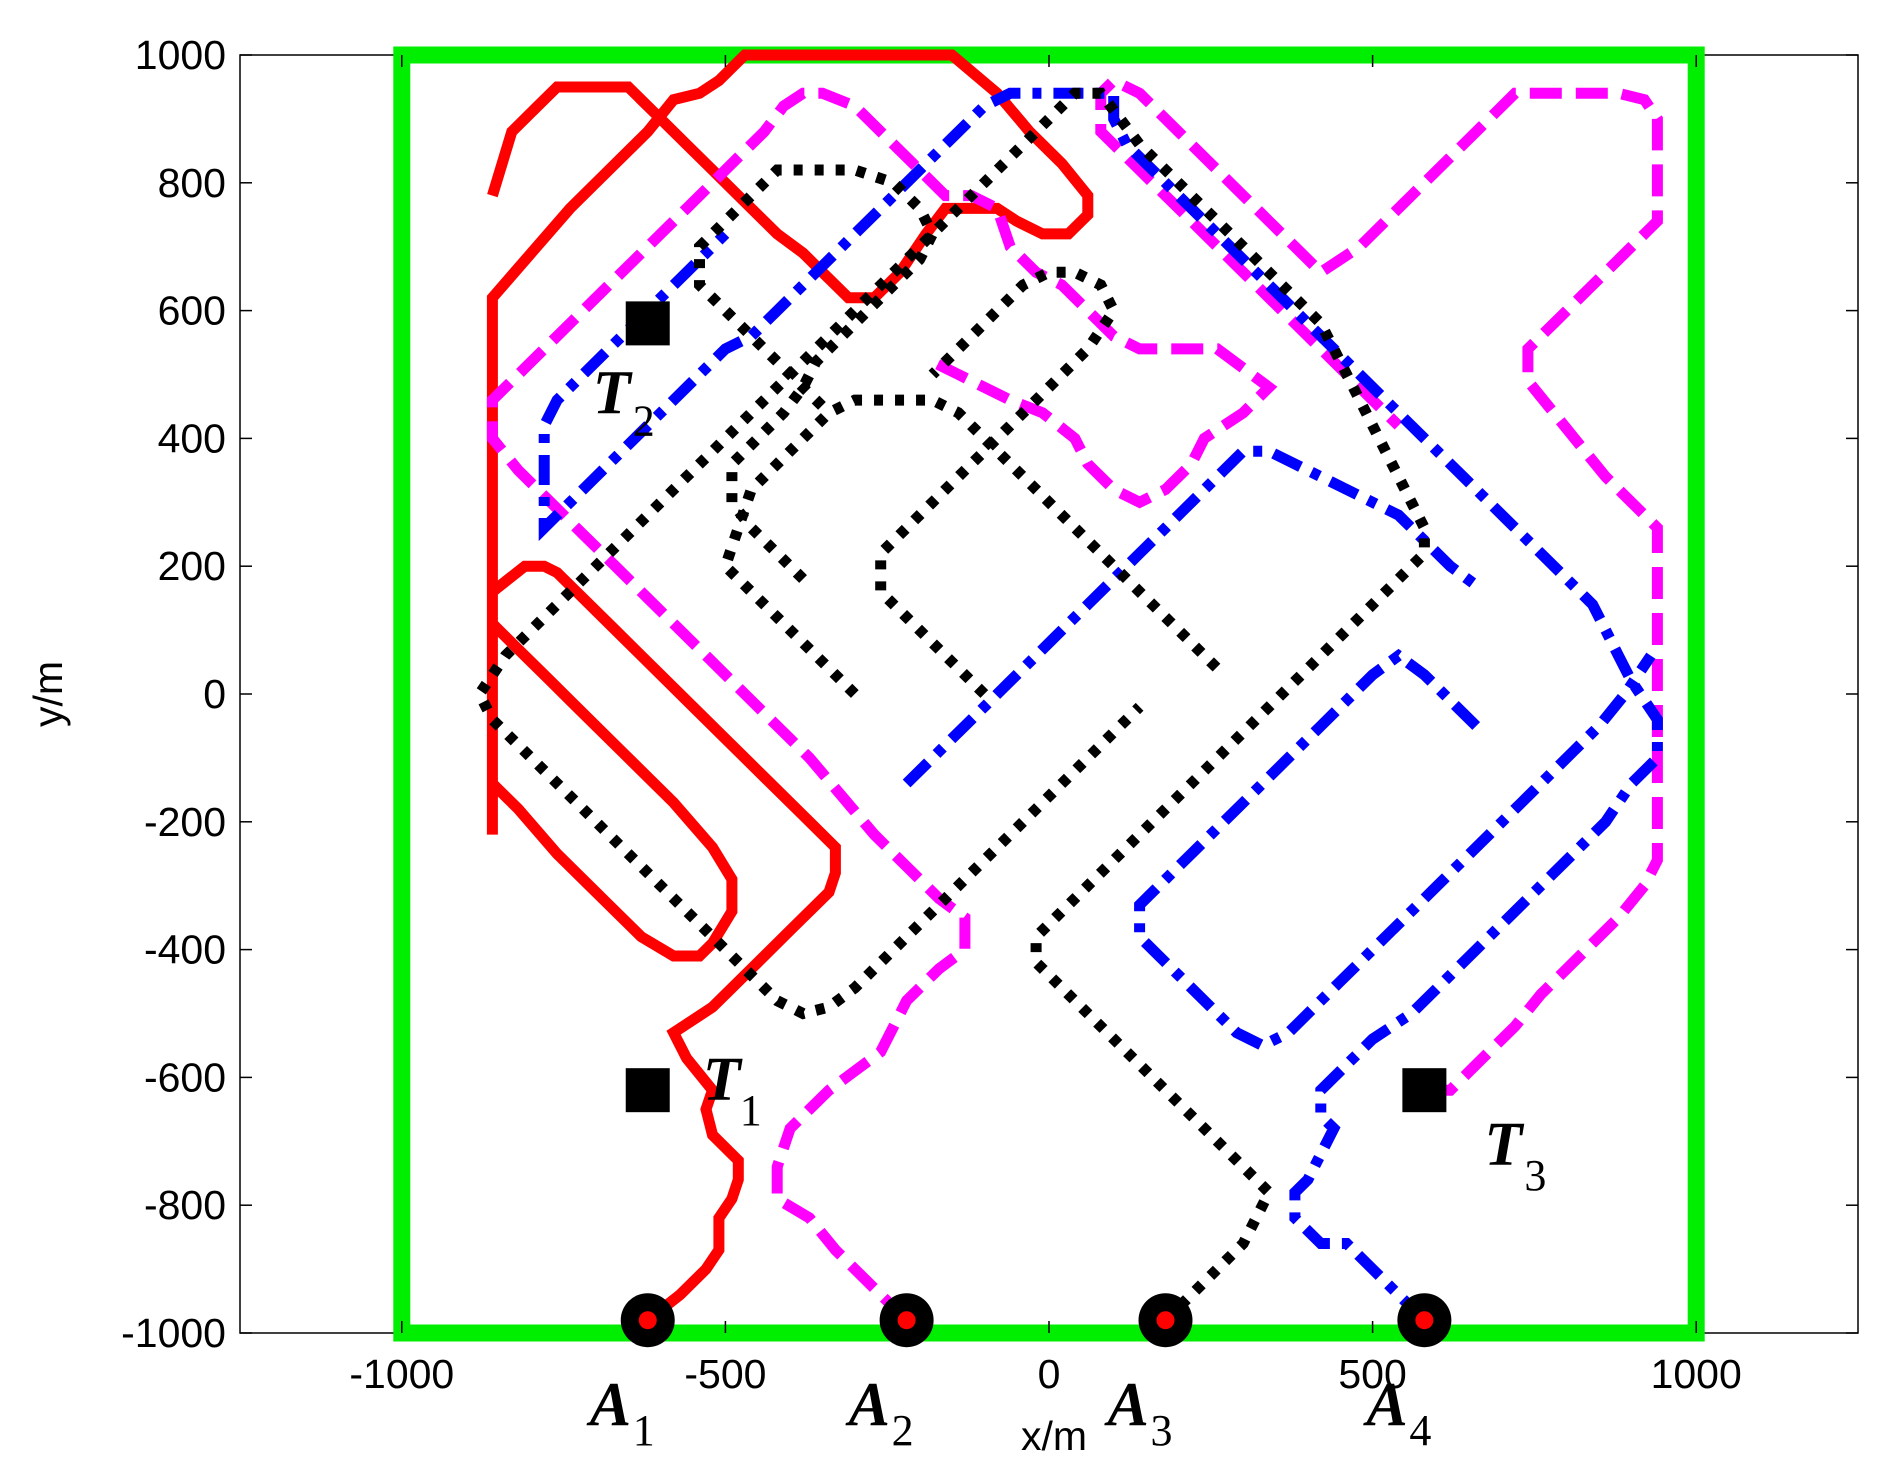 This screenshot has width=1888, height=1472. I want to click on x-axis-label: x/m, so click(1054, 1436).